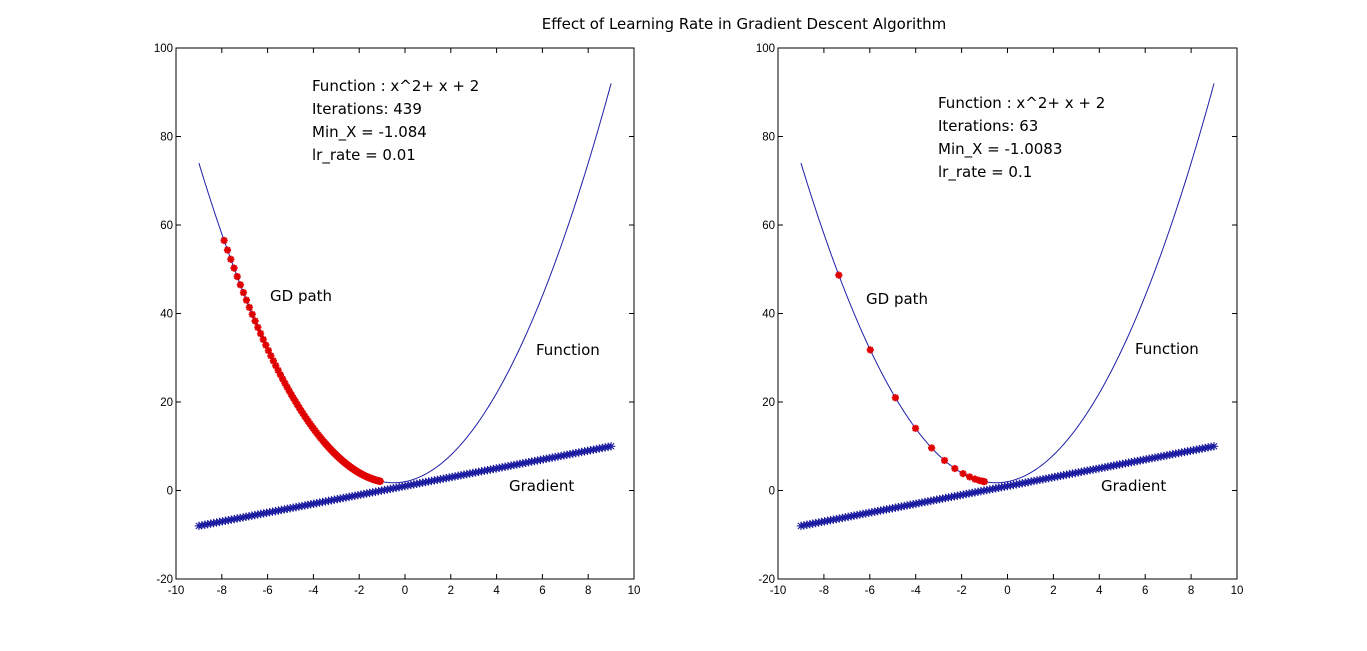 The width and height of the screenshot is (1367, 651). What do you see at coordinates (364, 155) in the screenshot?
I see `info-lr-rate: lr_rate = 0.01` at bounding box center [364, 155].